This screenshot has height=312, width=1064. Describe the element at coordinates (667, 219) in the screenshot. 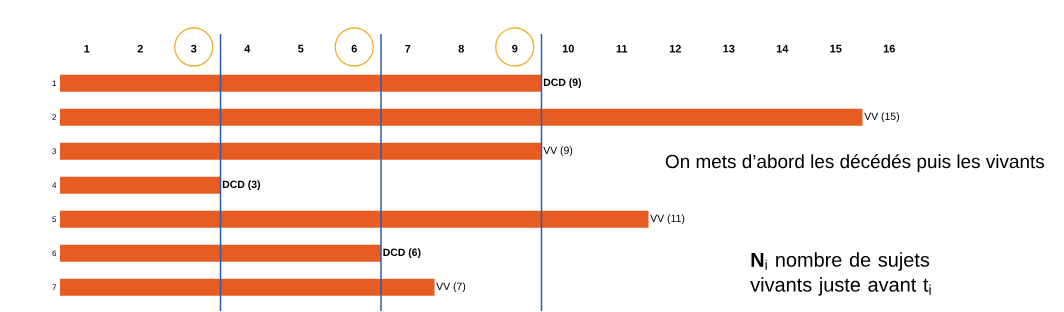

I see `data-label: VV (11)` at that location.